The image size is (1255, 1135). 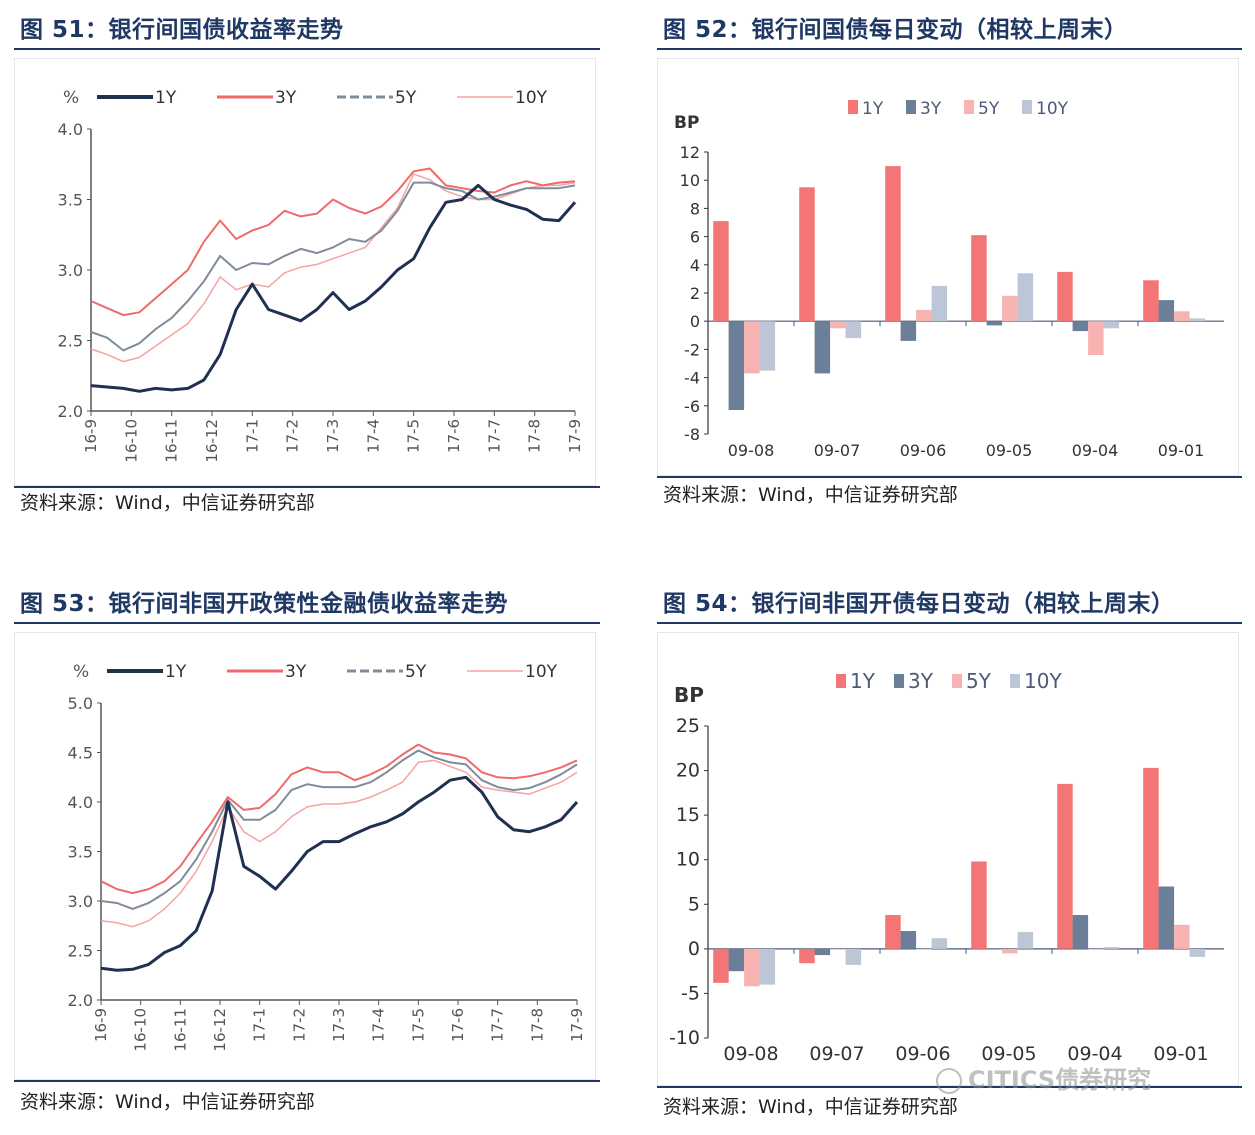 What do you see at coordinates (80, 753) in the screenshot?
I see `y-tick-label: 4.5` at bounding box center [80, 753].